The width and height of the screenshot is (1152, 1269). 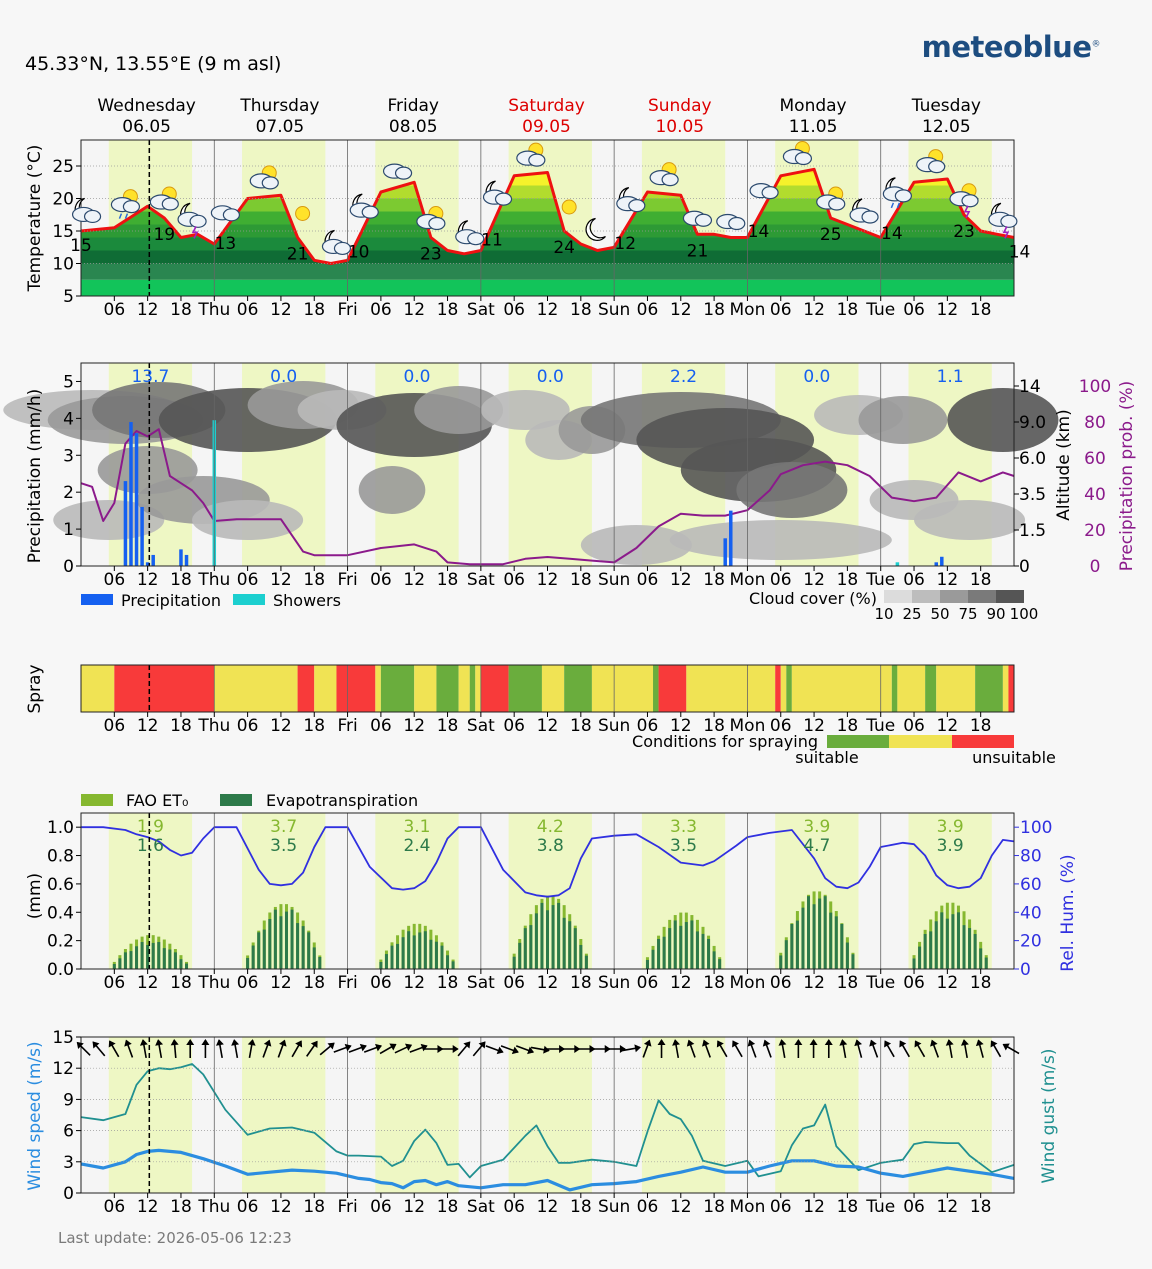 What do you see at coordinates (1031, 942) in the screenshot?
I see `humidity-y-label: 20` at bounding box center [1031, 942].